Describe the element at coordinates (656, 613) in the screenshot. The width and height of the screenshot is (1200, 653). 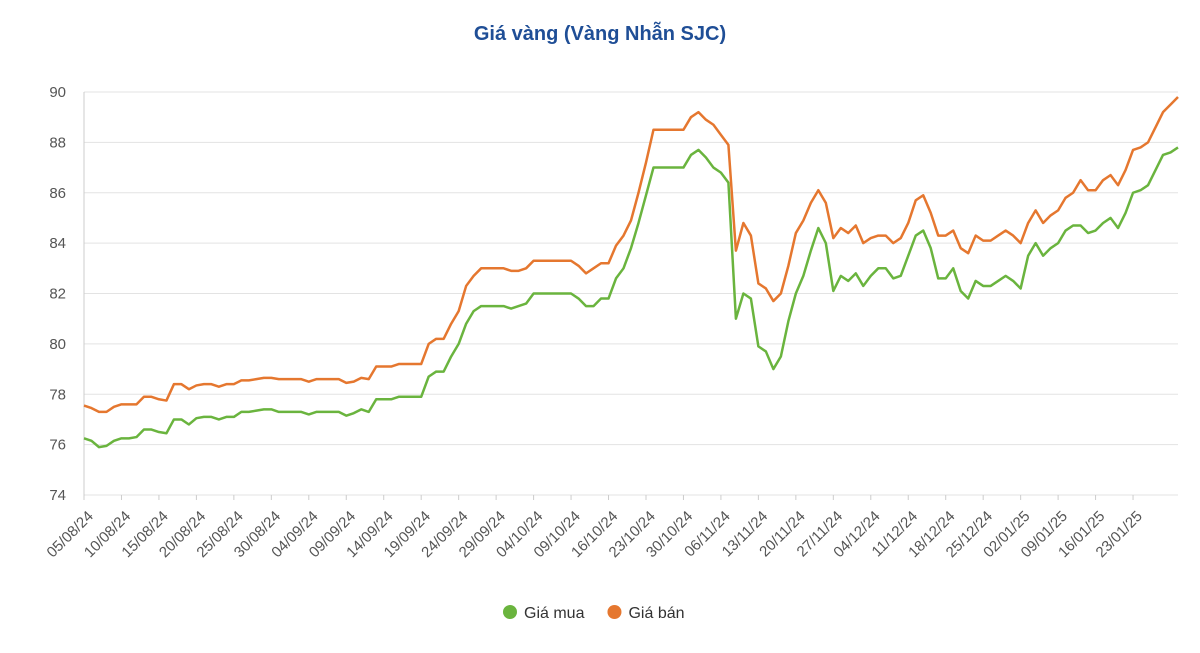
I see `legend-label: Giá bán` at that location.